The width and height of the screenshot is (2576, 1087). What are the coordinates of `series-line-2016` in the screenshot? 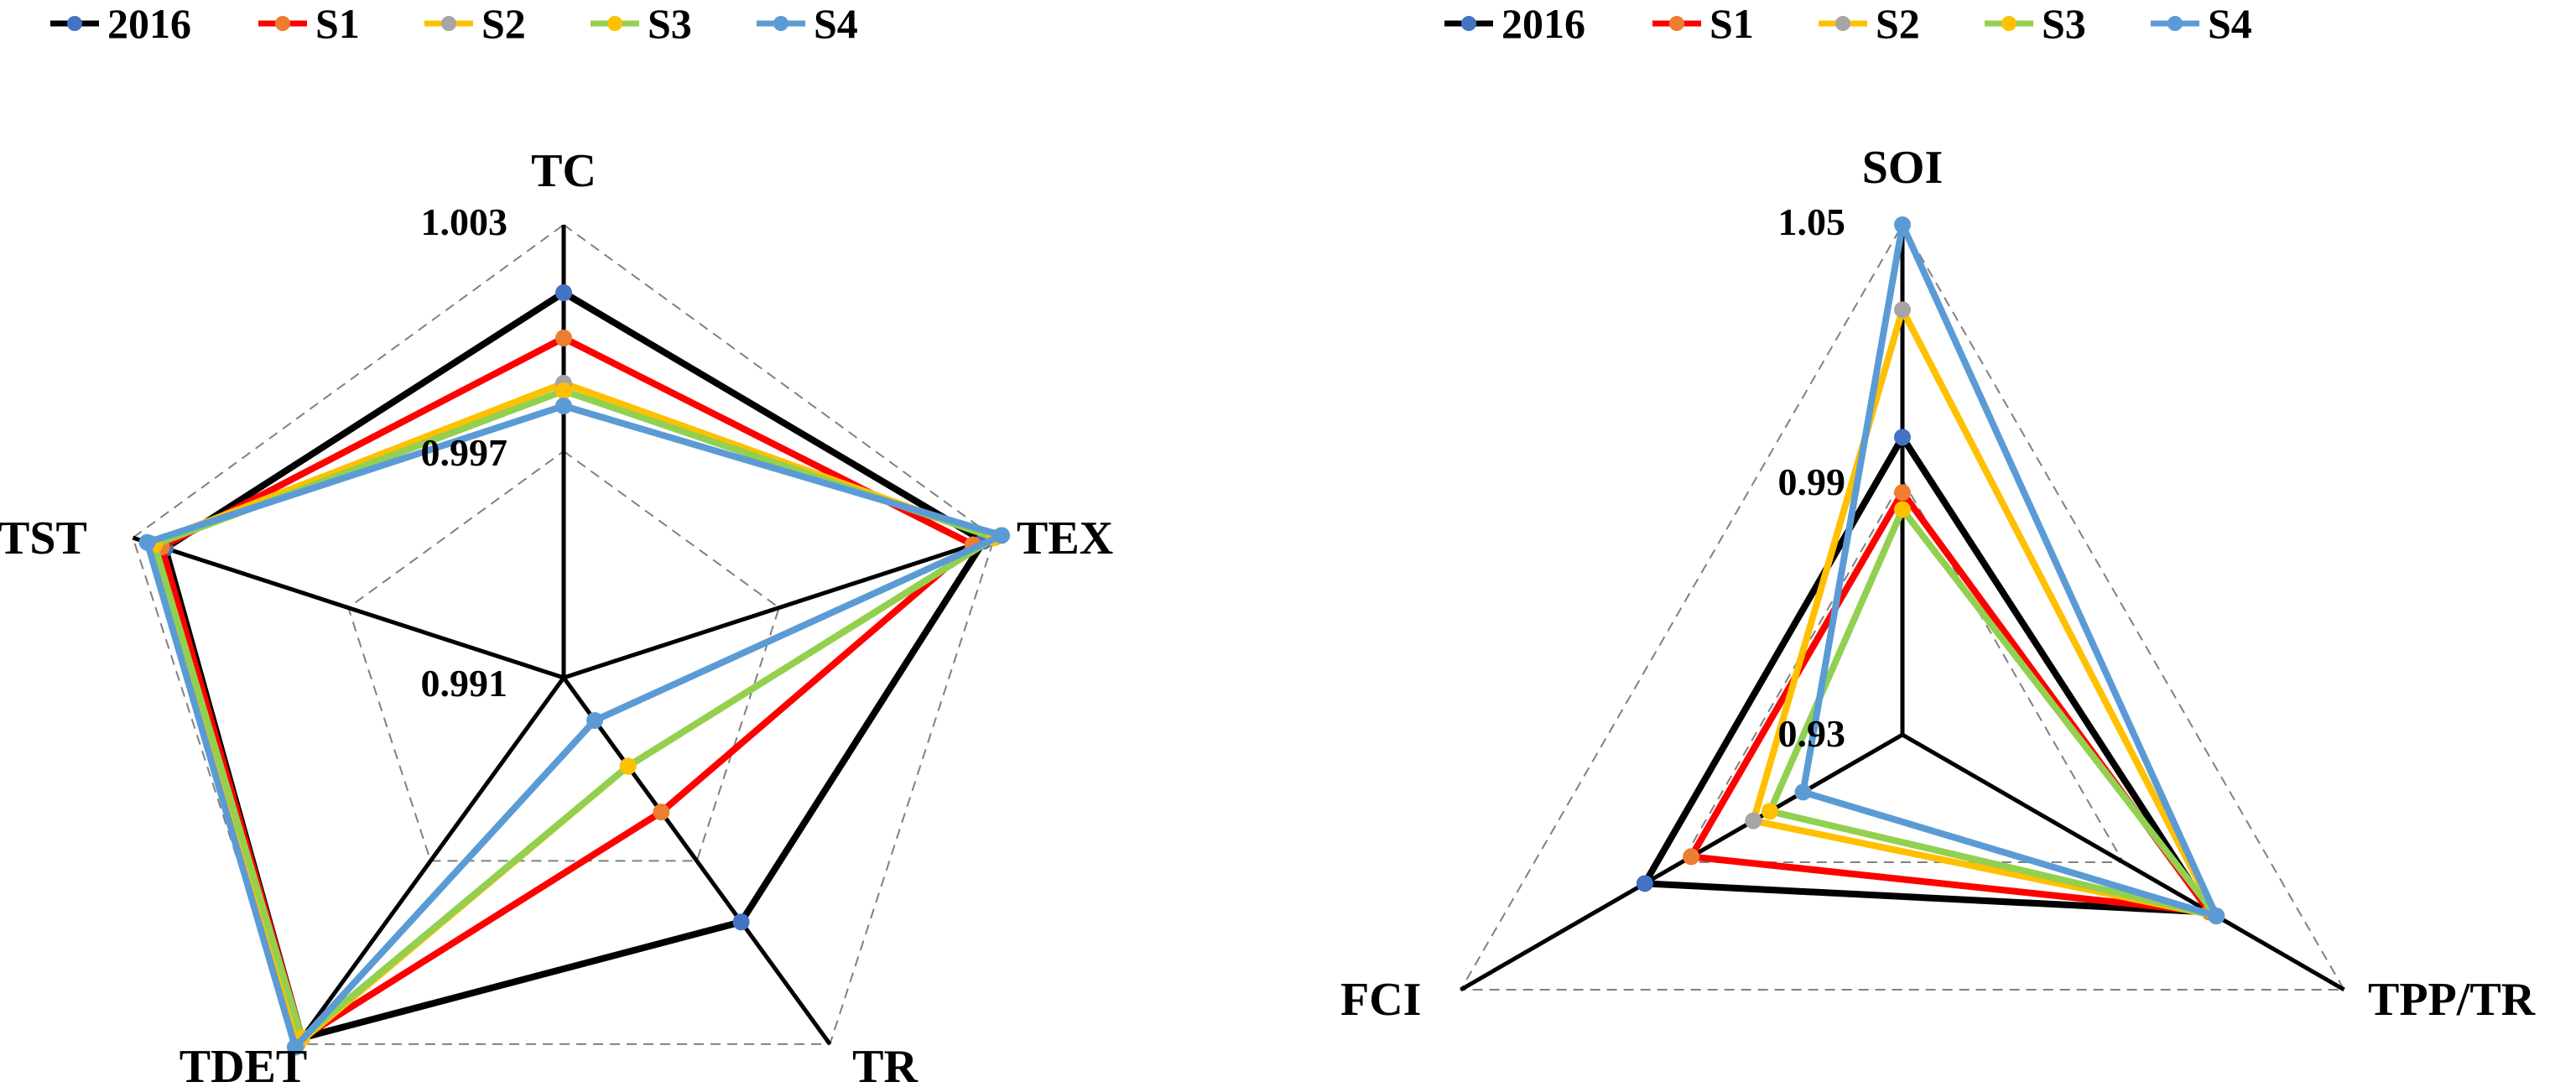 It's located at (1927, 675).